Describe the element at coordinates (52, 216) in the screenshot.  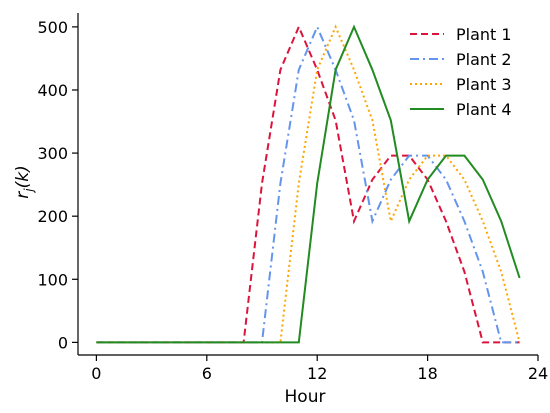
I see `y-tick-label: 200` at that location.